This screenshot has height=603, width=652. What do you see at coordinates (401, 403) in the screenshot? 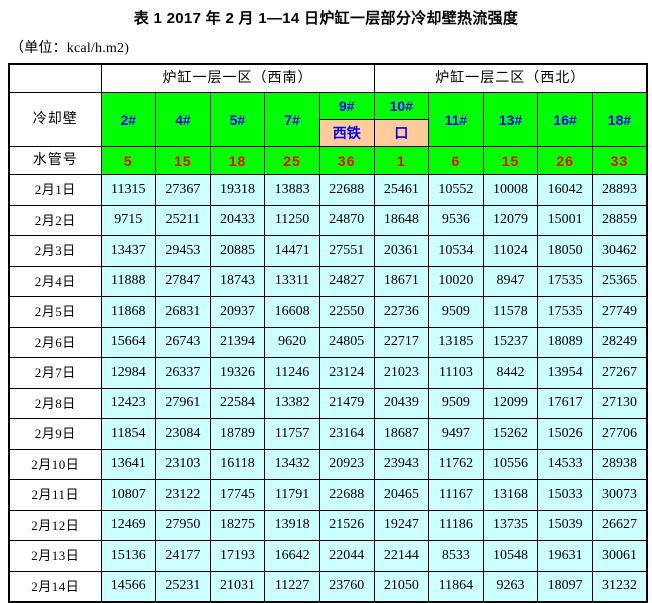
I see `value-cell: 20439` at bounding box center [401, 403].